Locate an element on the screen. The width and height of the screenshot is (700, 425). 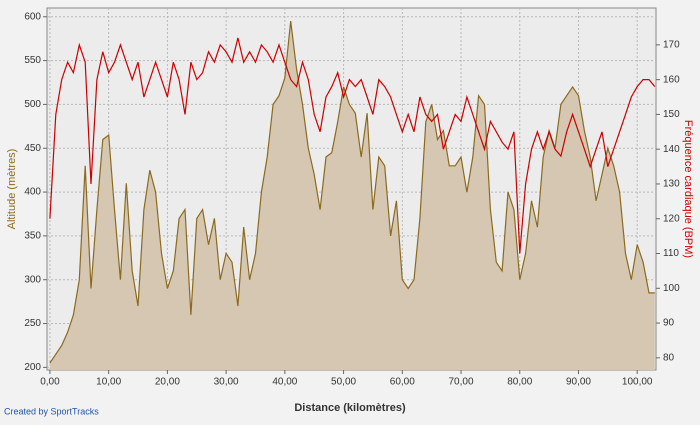
x-tick-label: 70,00 is located at coordinates (461, 382).